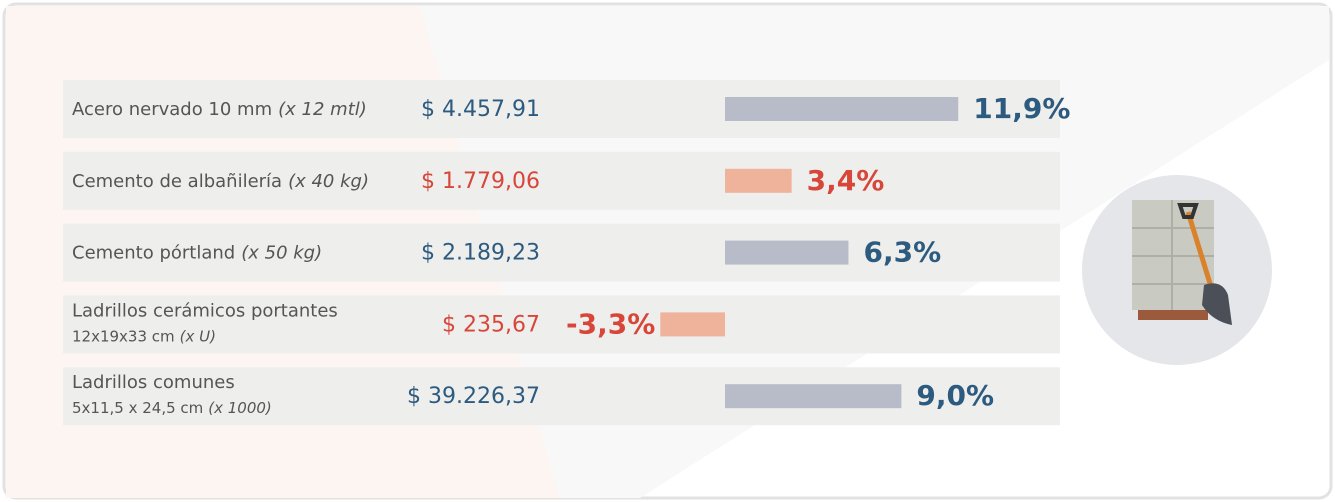 Image resolution: width=1335 pixels, height=502 pixels. What do you see at coordinates (172, 109) in the screenshot?
I see `item-name-text: Acero nervado 10 mm` at bounding box center [172, 109].